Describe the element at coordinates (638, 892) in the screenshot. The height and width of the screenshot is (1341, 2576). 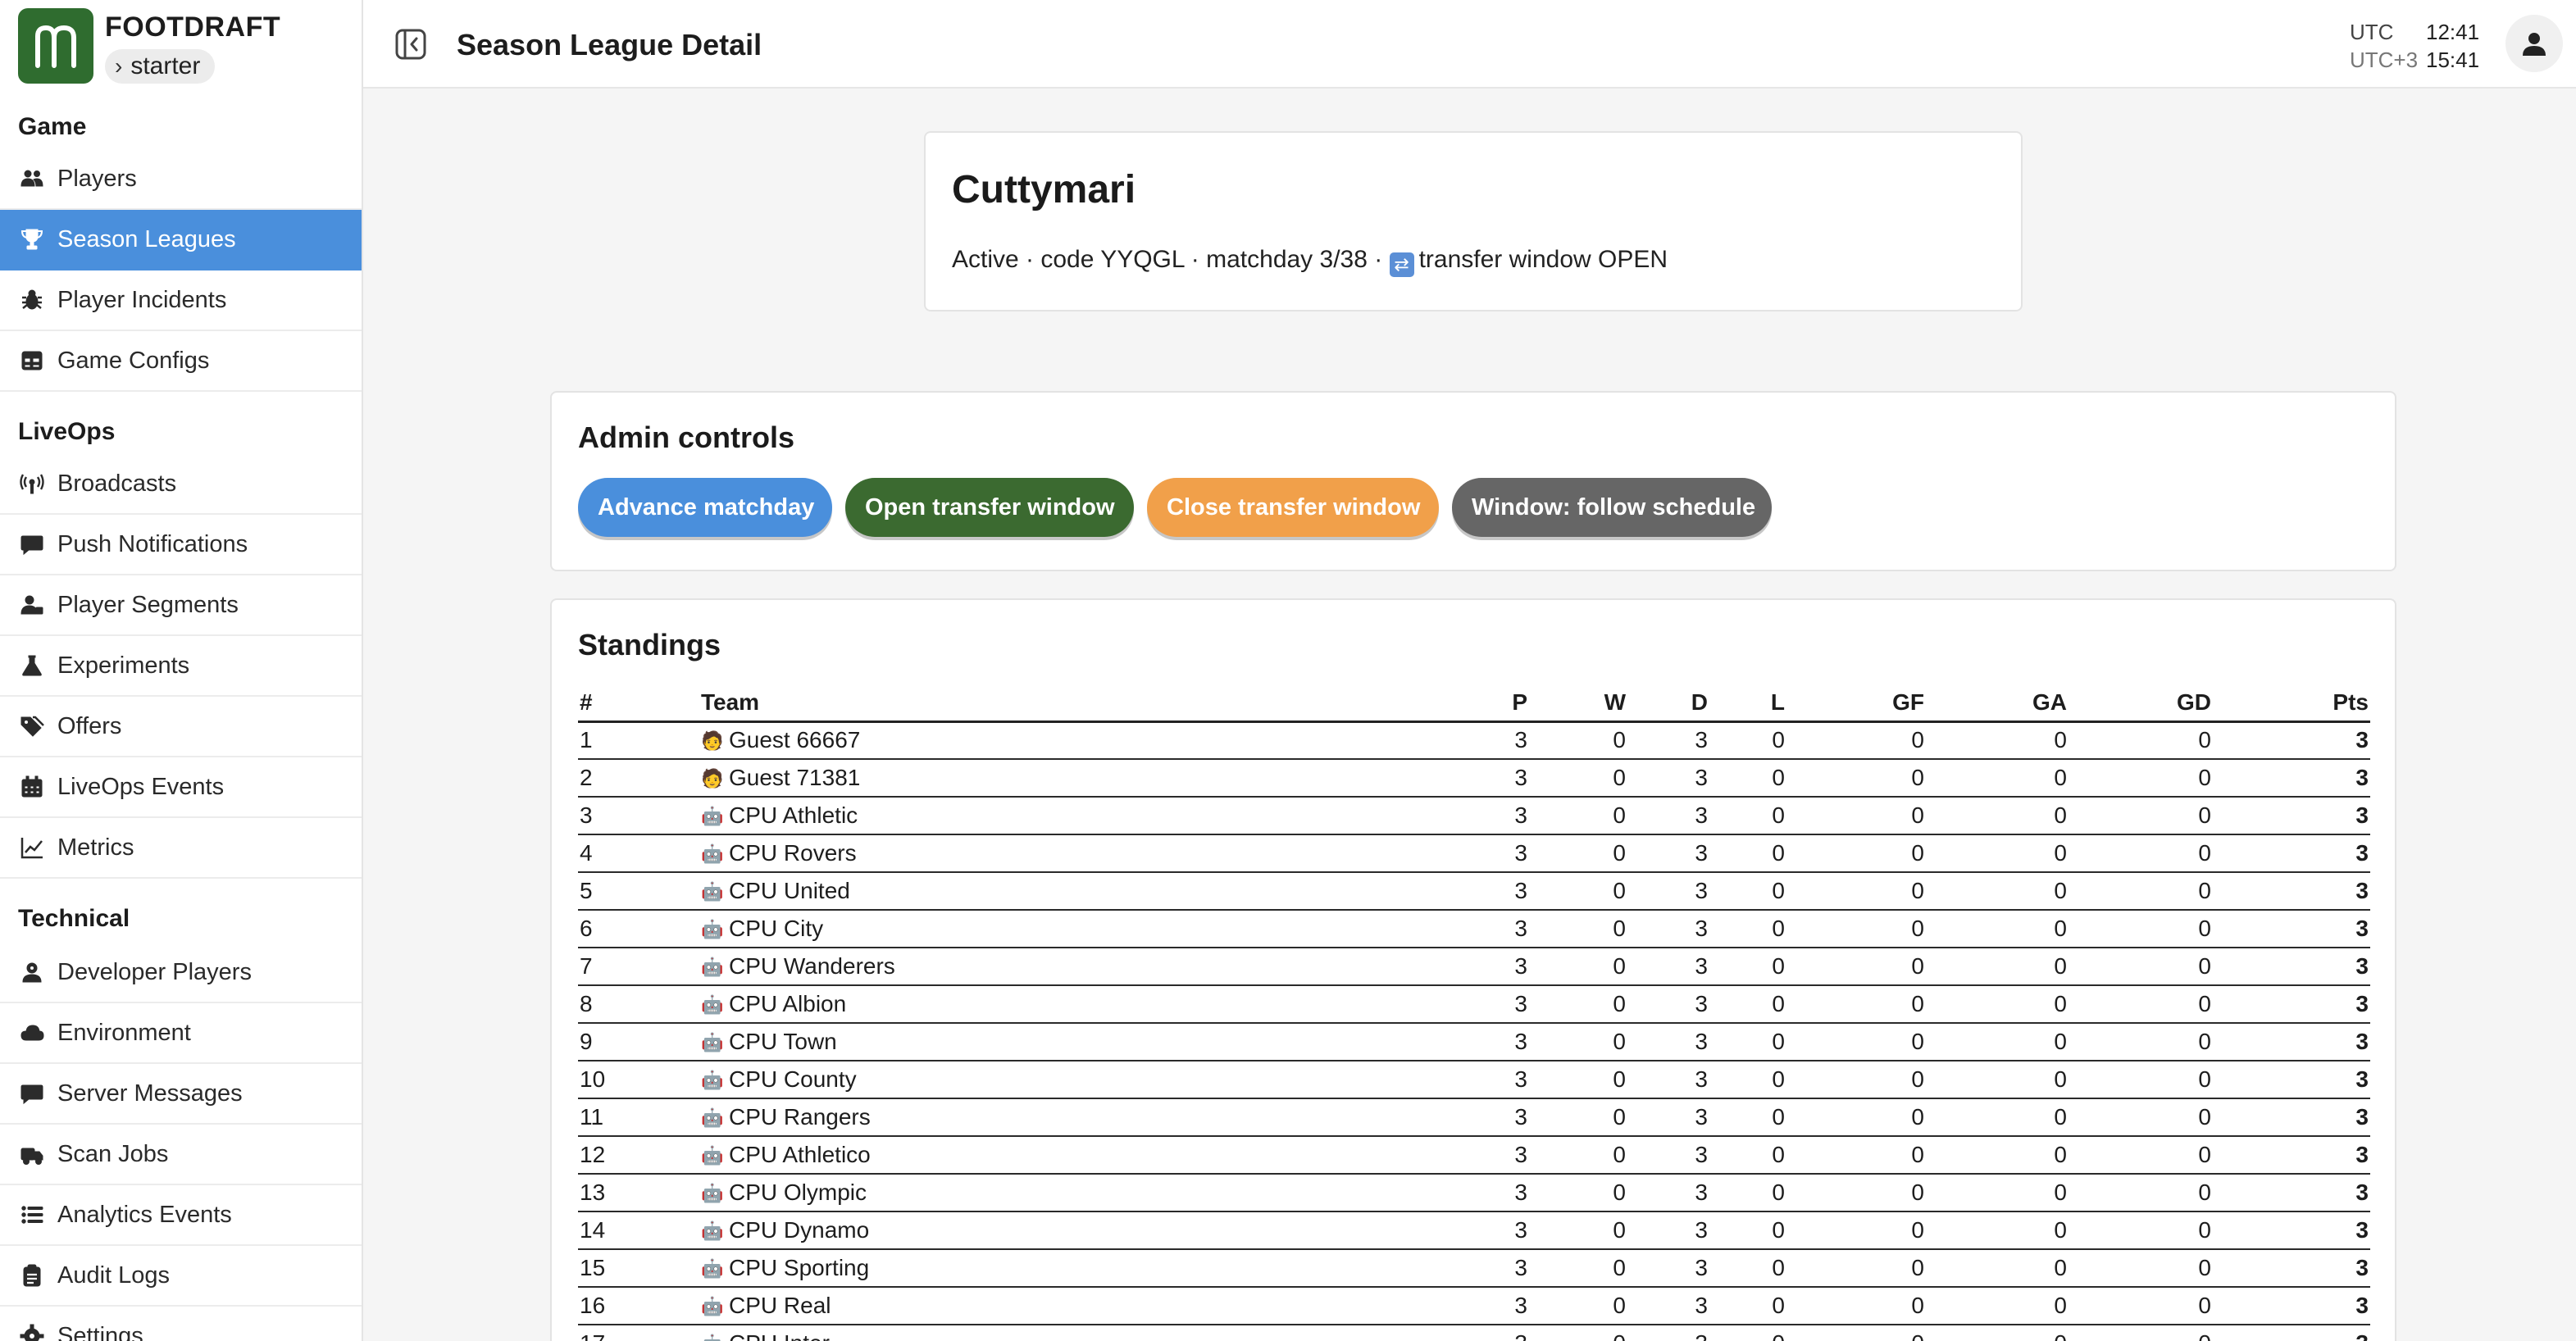
I see `cell-rank: 5` at that location.